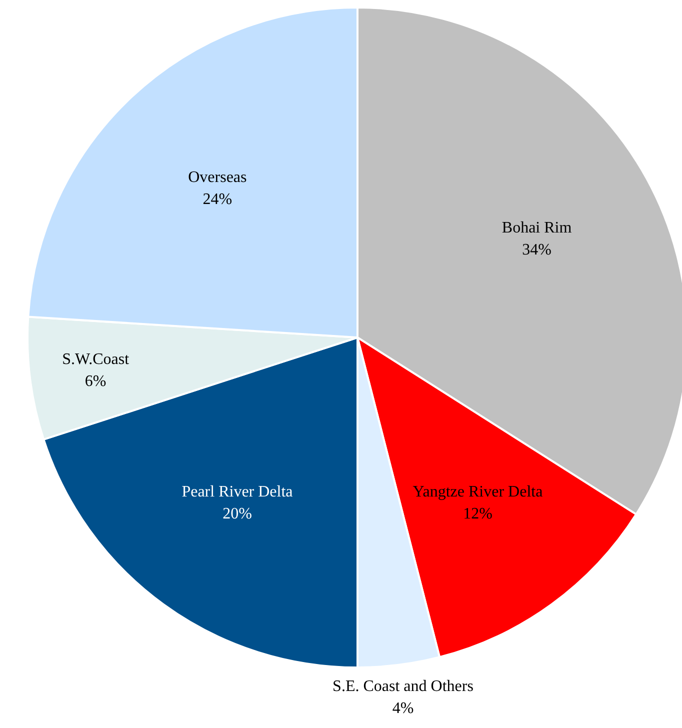 The height and width of the screenshot is (728, 682). I want to click on data-label: 12%, so click(477, 514).